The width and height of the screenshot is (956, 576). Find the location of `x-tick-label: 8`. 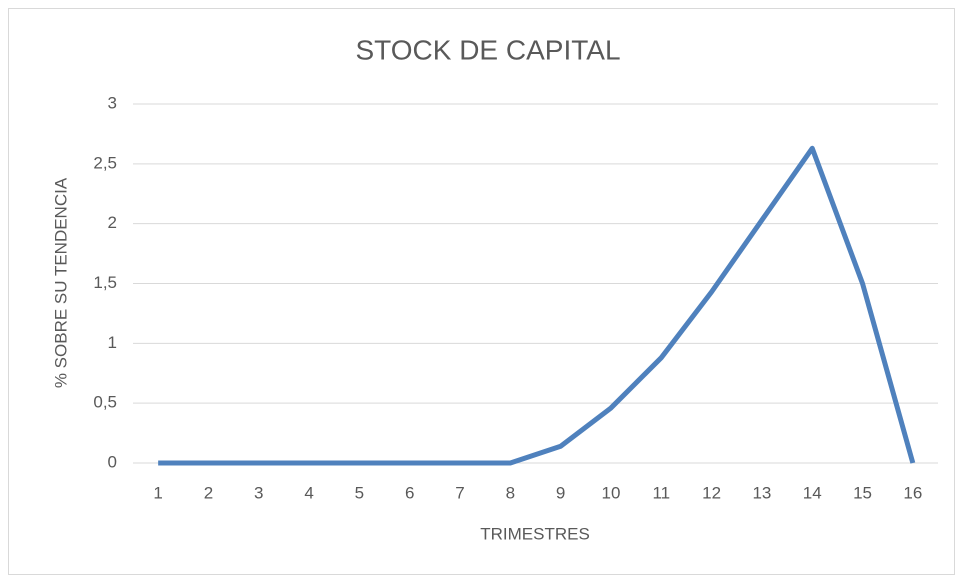

x-tick-label: 8 is located at coordinates (510, 492).